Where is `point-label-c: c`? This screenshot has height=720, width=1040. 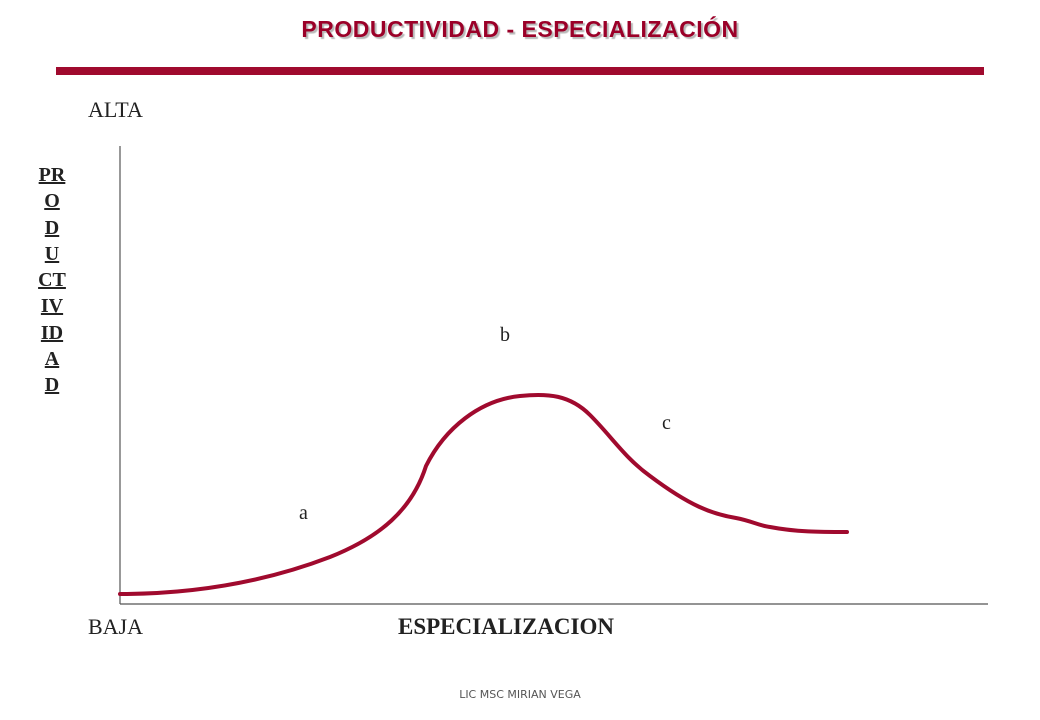 point-label-c: c is located at coordinates (666, 423).